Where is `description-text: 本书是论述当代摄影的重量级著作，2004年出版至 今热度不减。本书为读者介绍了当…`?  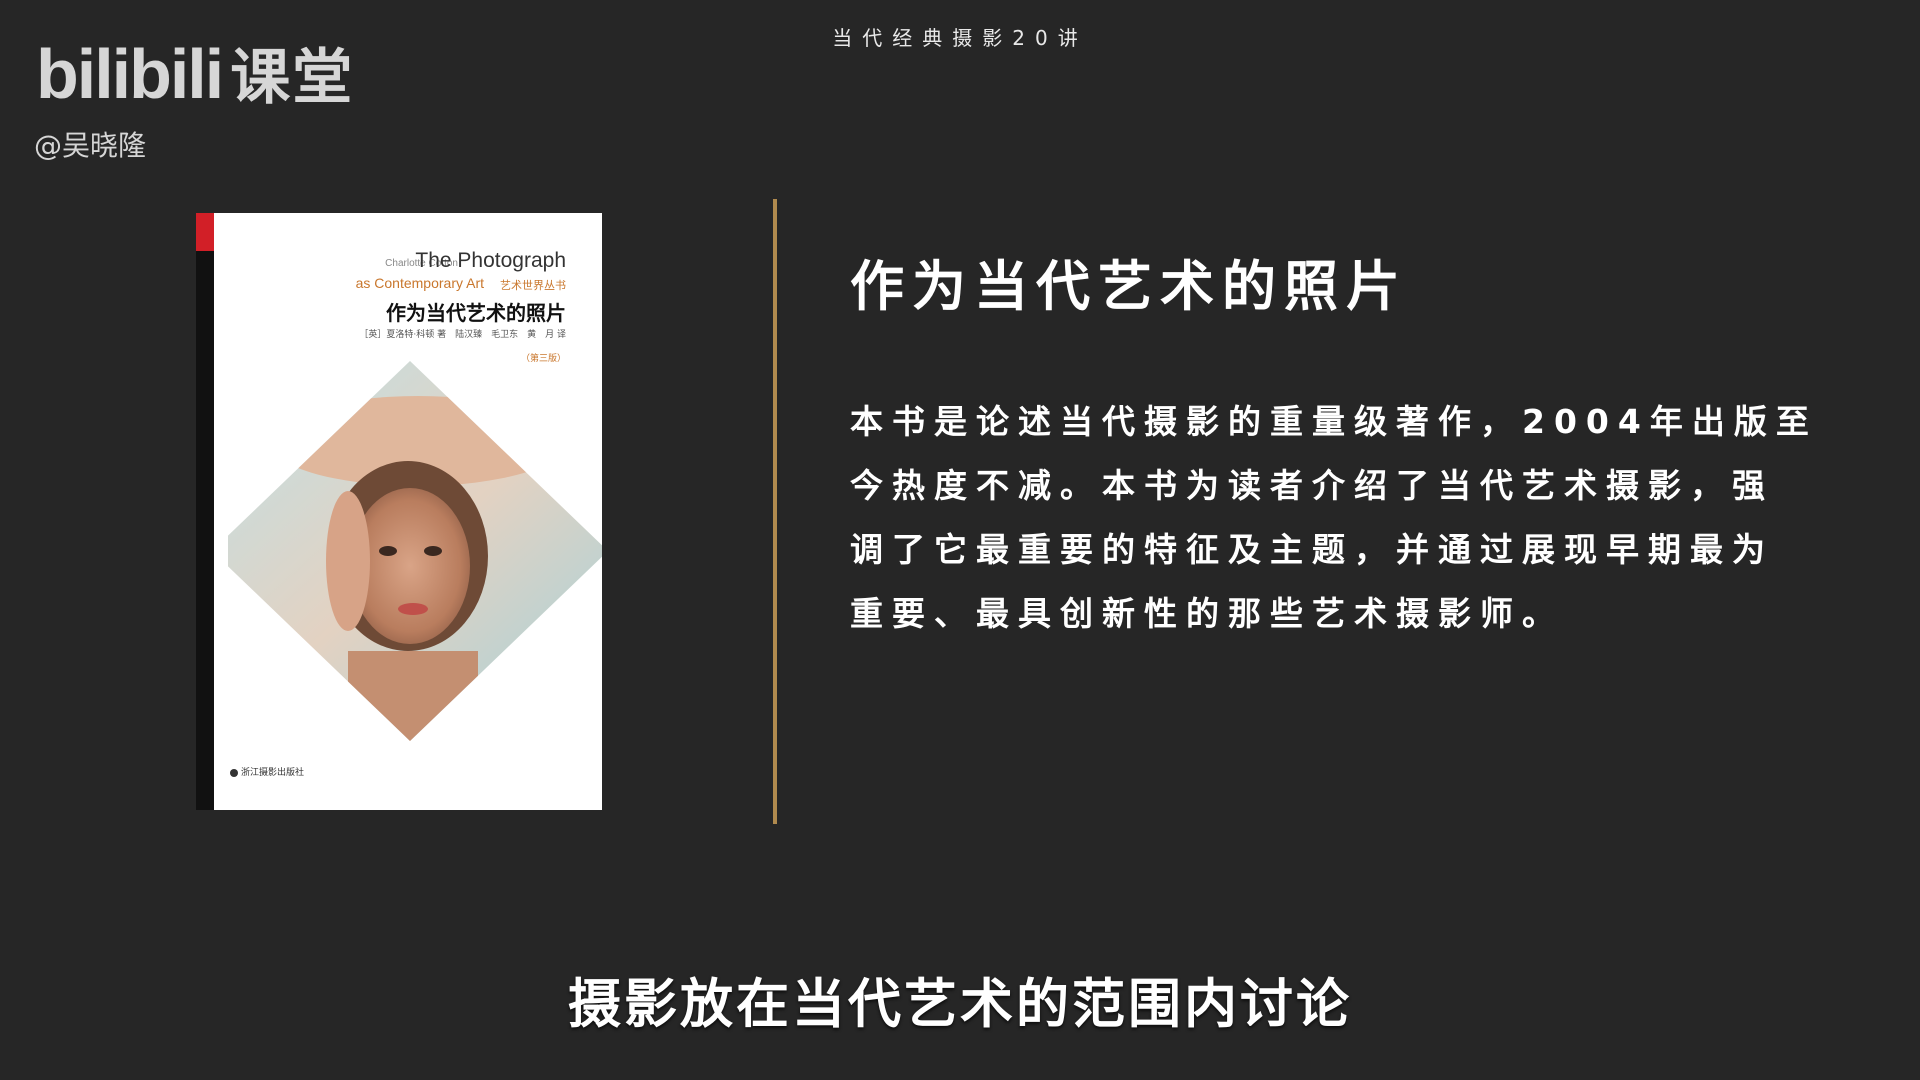
description-text: 本书是论述当代摄影的重量级著作，2004年出版至 今热度不减。本书为读者介绍了当… is located at coordinates (1330, 518).